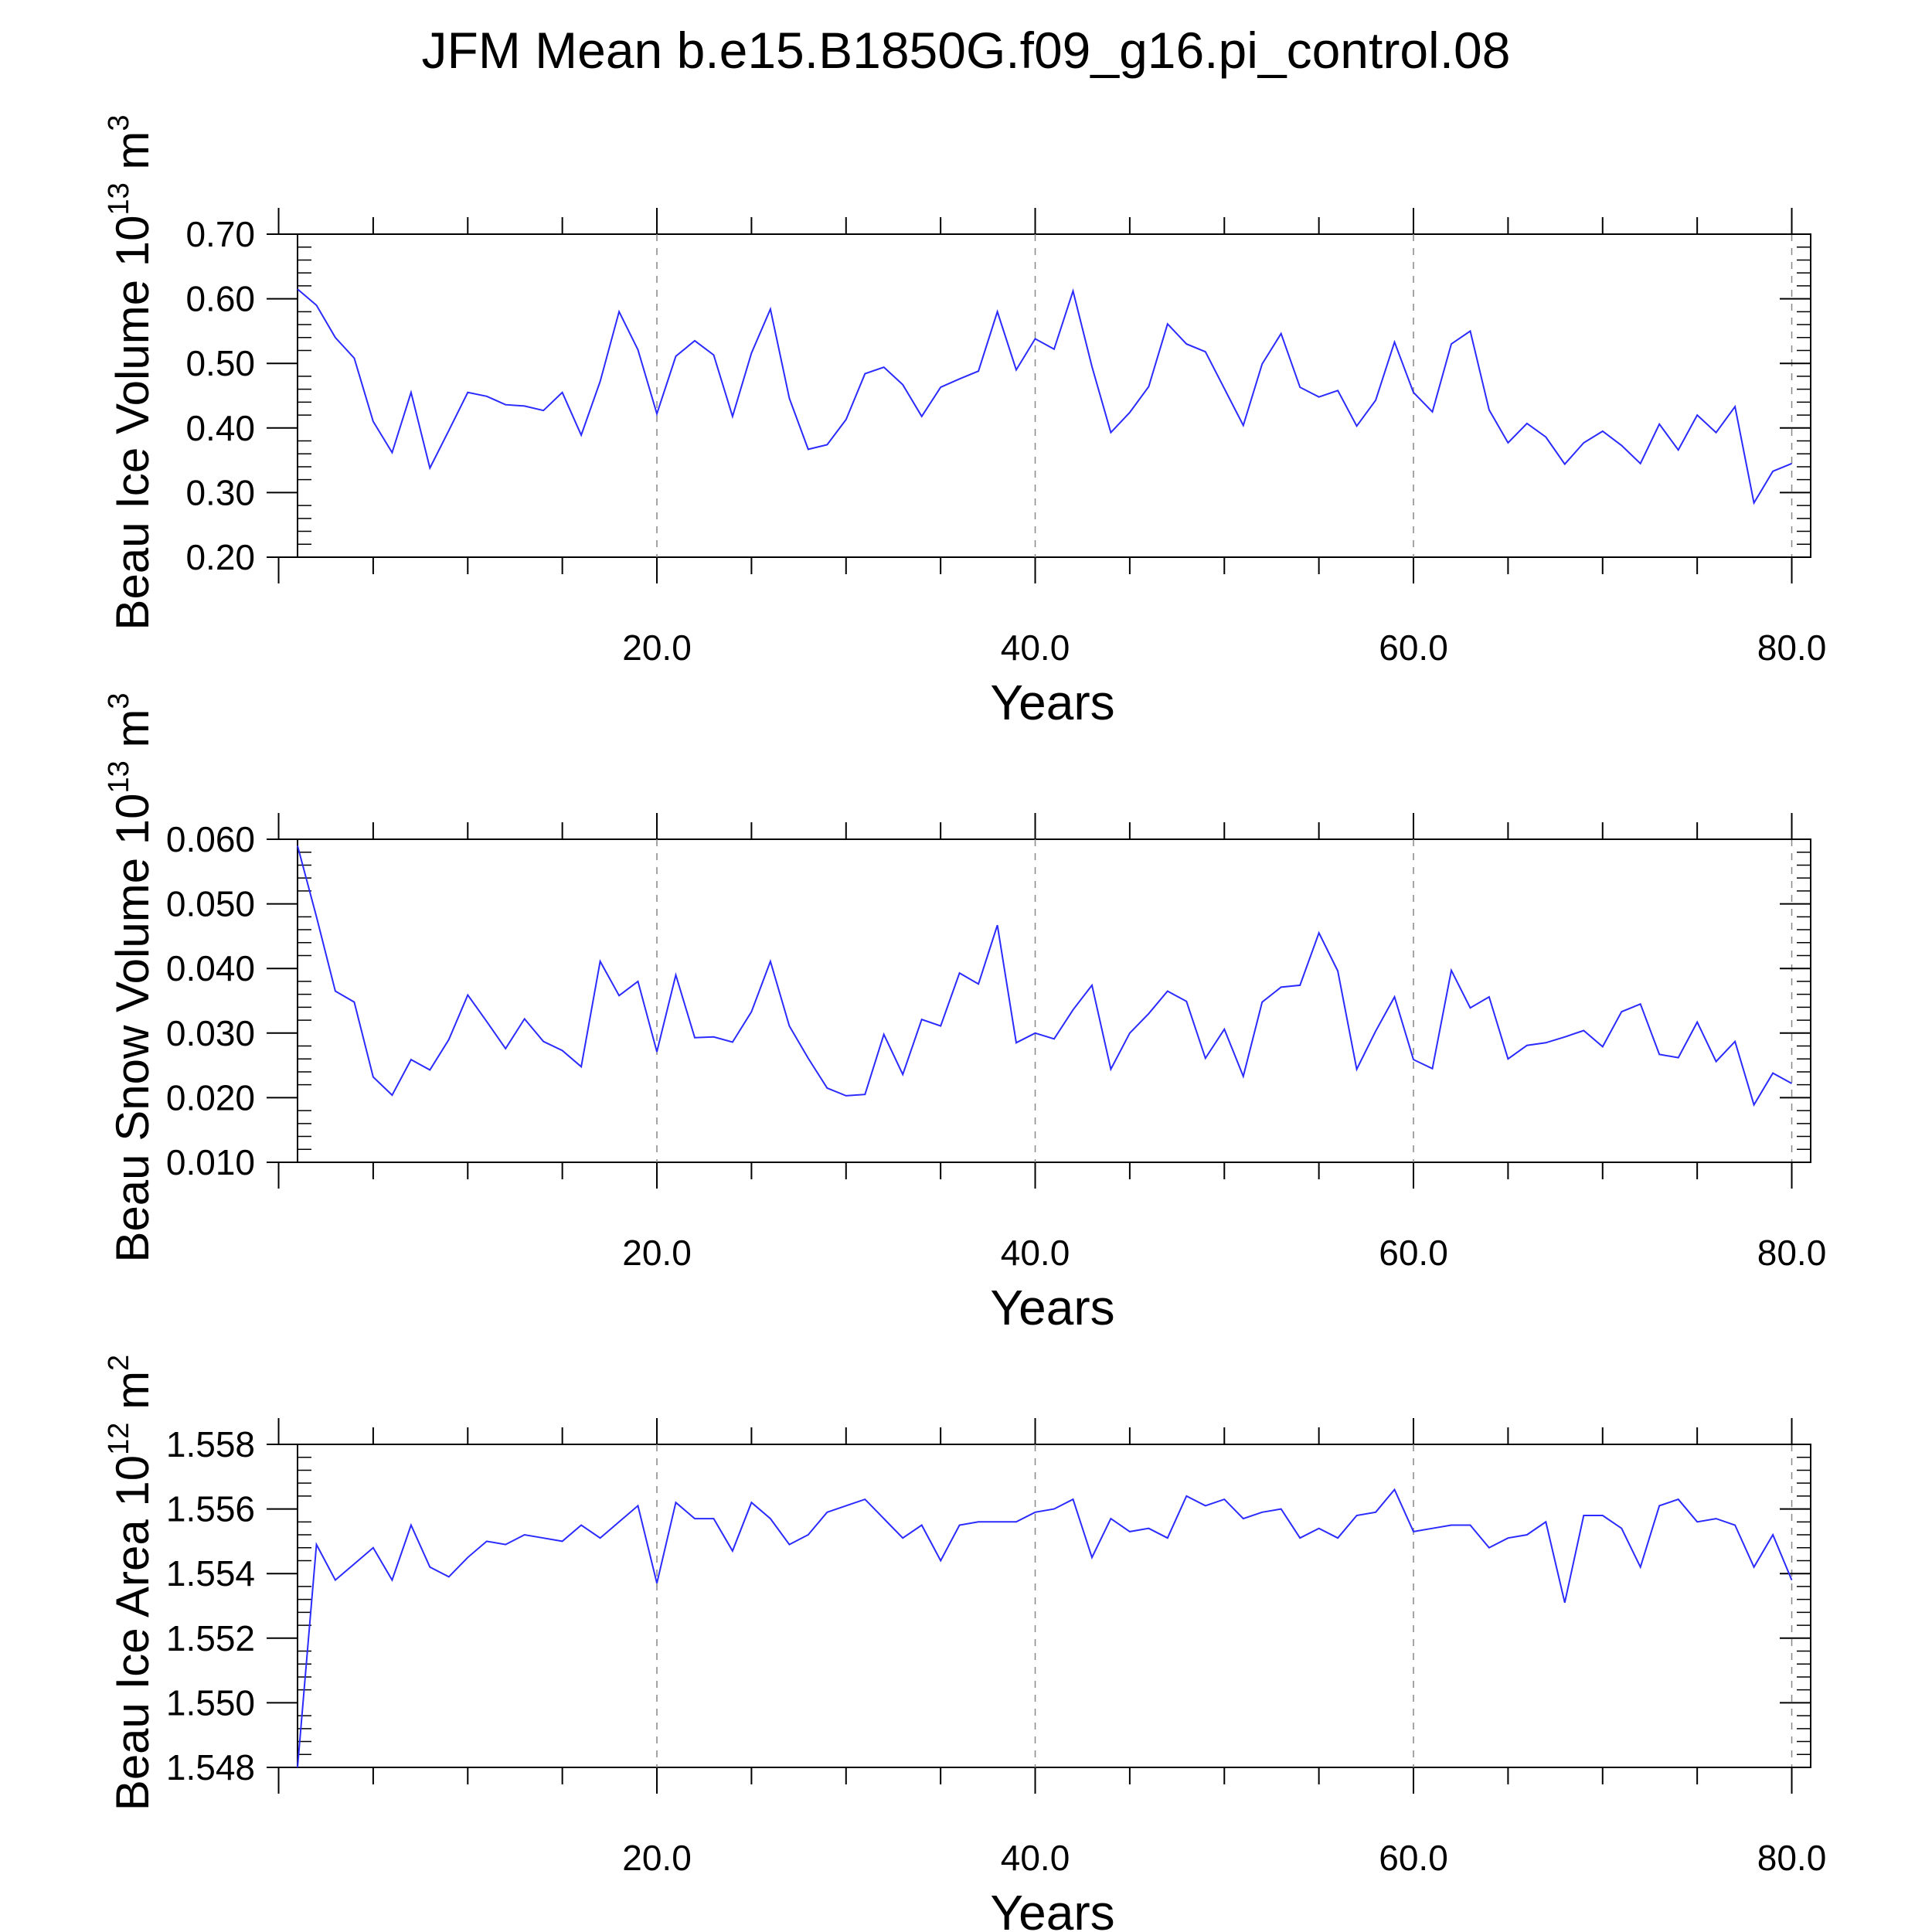  What do you see at coordinates (130, 1583) in the screenshot?
I see `y-axis-label: Beau Ice Area 1012 m2` at bounding box center [130, 1583].